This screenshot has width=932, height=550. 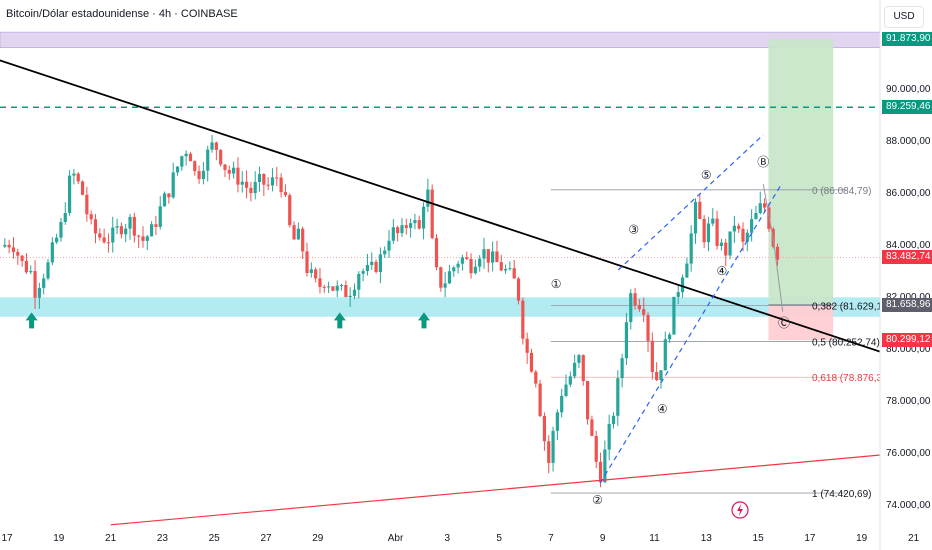 What do you see at coordinates (906, 275) in the screenshot?
I see `price-axis` at bounding box center [906, 275].